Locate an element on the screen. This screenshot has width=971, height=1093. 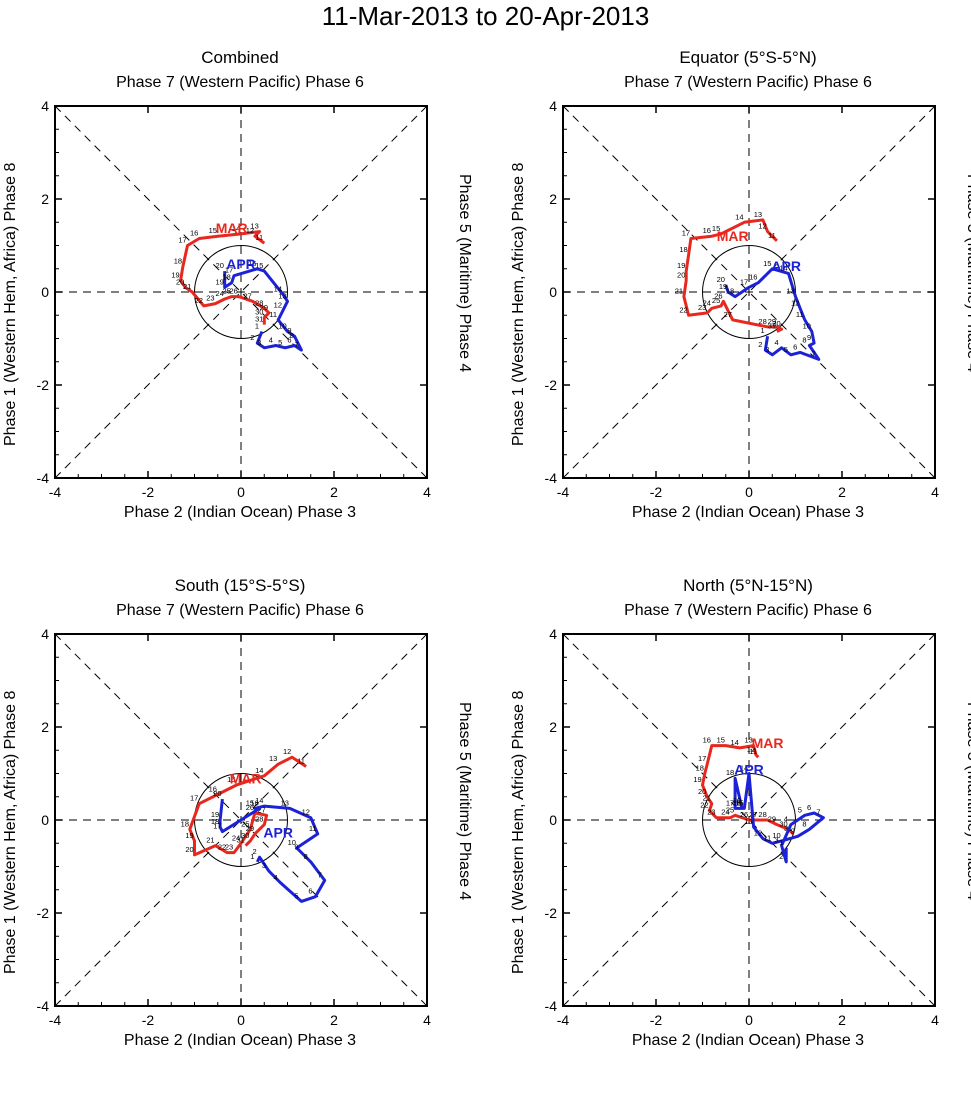
day-label: 13 is located at coordinates (254, 226).